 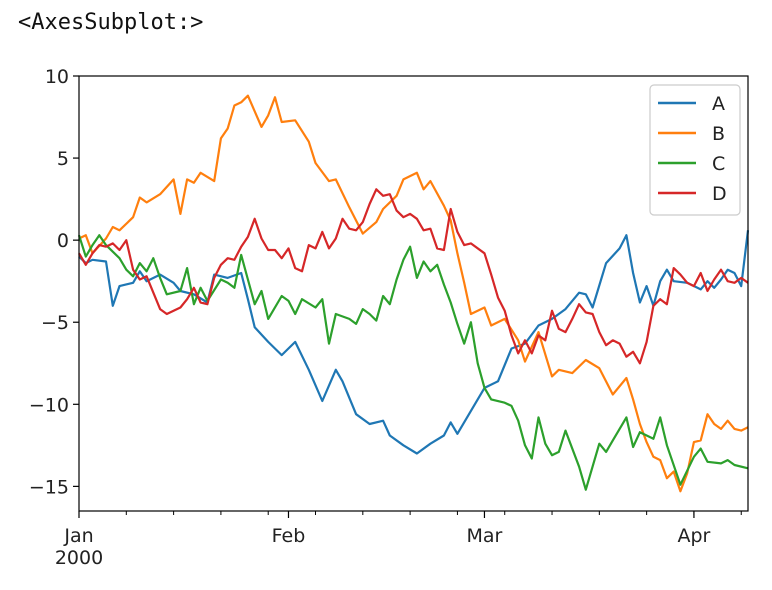 What do you see at coordinates (49, 405) in the screenshot?
I see `y-tick-label: −10` at bounding box center [49, 405].